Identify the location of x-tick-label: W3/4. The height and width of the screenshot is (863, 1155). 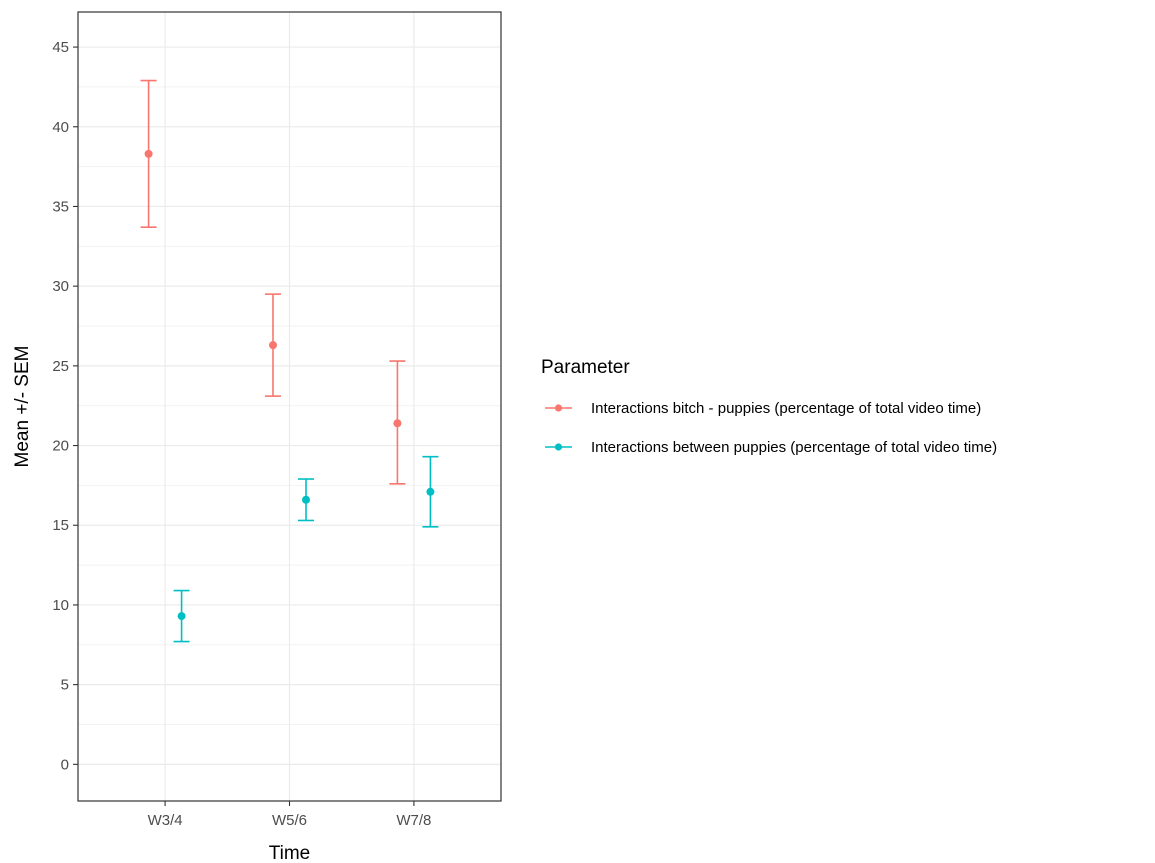
(165, 820).